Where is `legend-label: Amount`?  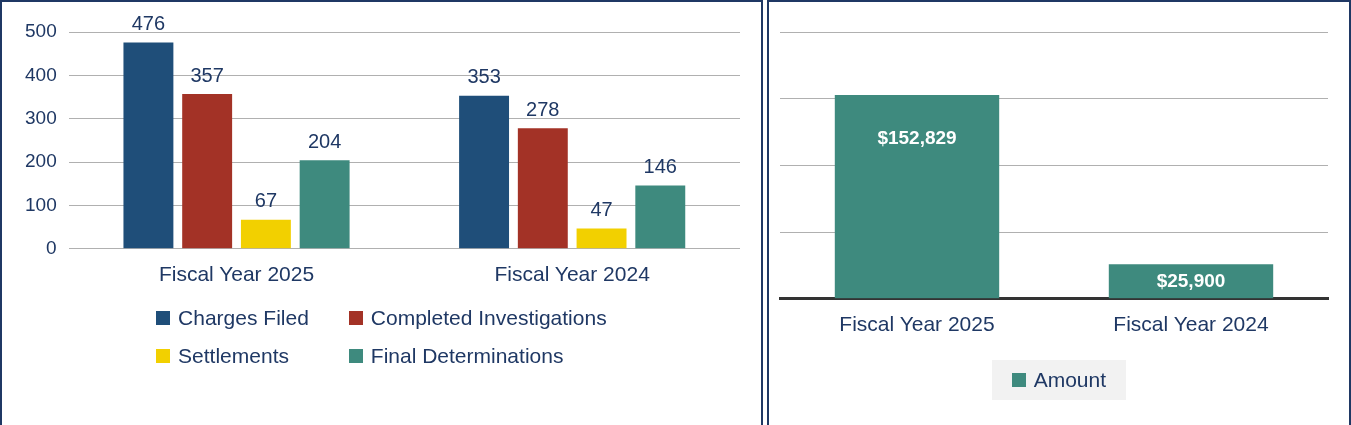
legend-label: Amount is located at coordinates (1070, 380).